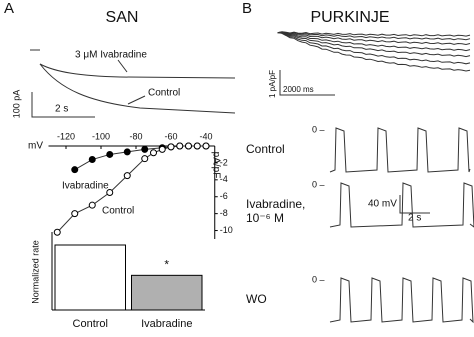 This screenshot has width=474, height=337. I want to click on y-tick-label: -4, so click(224, 179).